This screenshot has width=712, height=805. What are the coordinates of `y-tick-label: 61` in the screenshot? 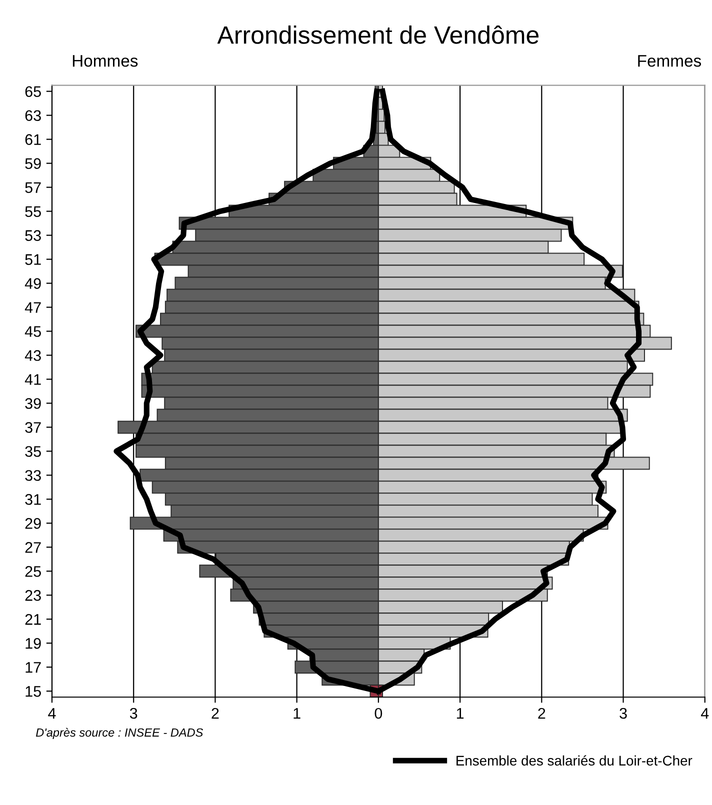 It's located at (33, 139).